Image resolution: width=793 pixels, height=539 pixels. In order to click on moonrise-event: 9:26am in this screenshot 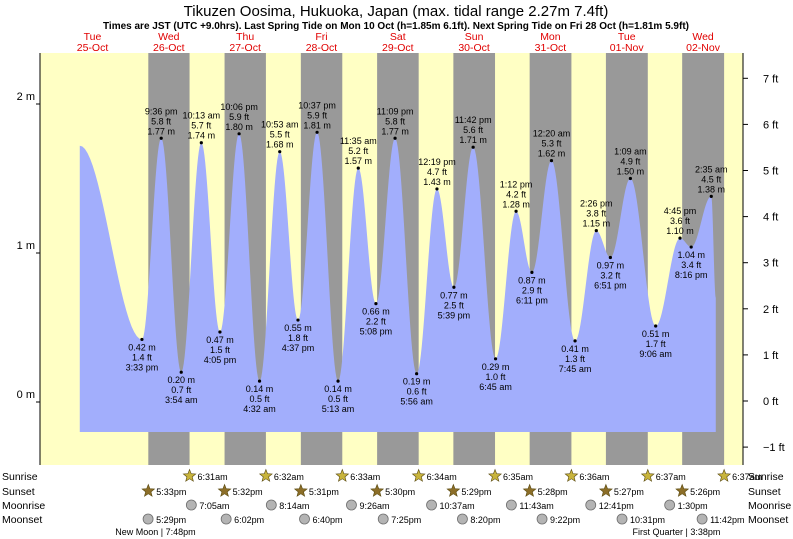, I will do `click(367, 505)`.